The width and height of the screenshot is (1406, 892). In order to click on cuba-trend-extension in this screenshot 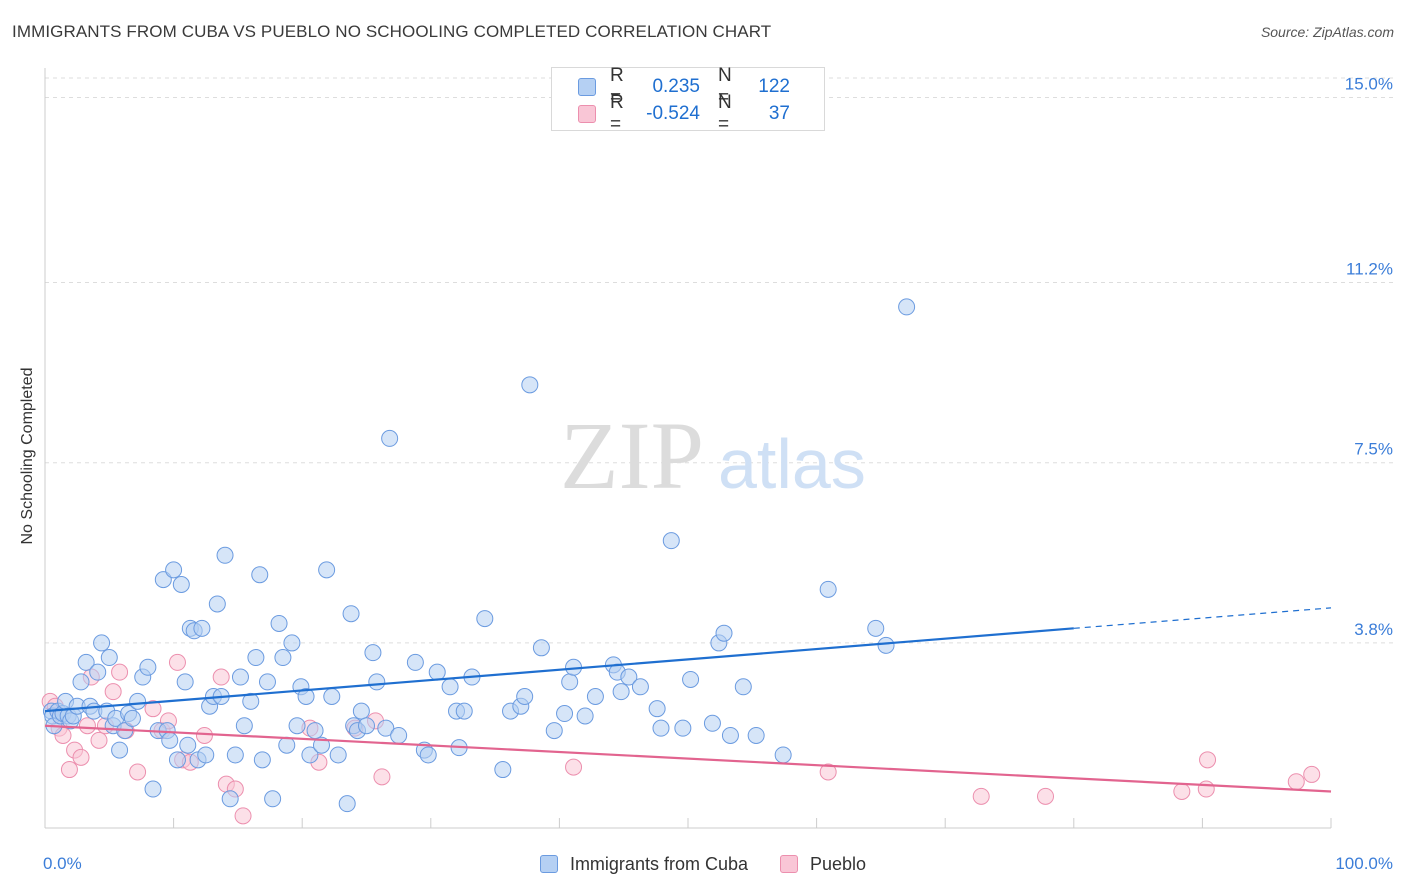, I will do `click(1202, 618)`.